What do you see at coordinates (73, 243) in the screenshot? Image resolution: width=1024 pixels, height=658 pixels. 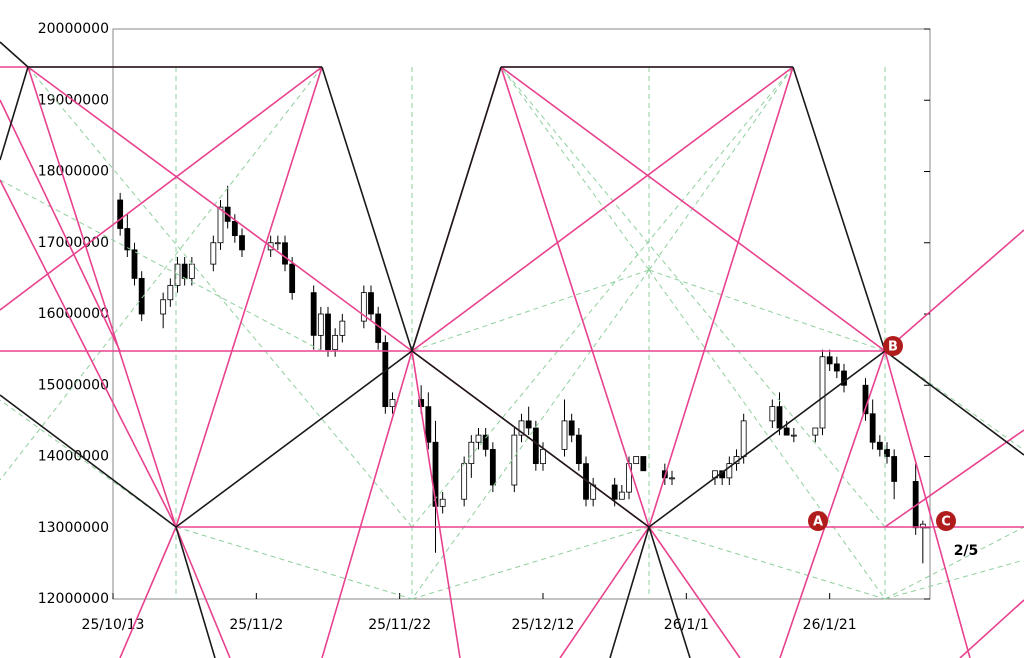 I see `y-tick-label: 17000000` at bounding box center [73, 243].